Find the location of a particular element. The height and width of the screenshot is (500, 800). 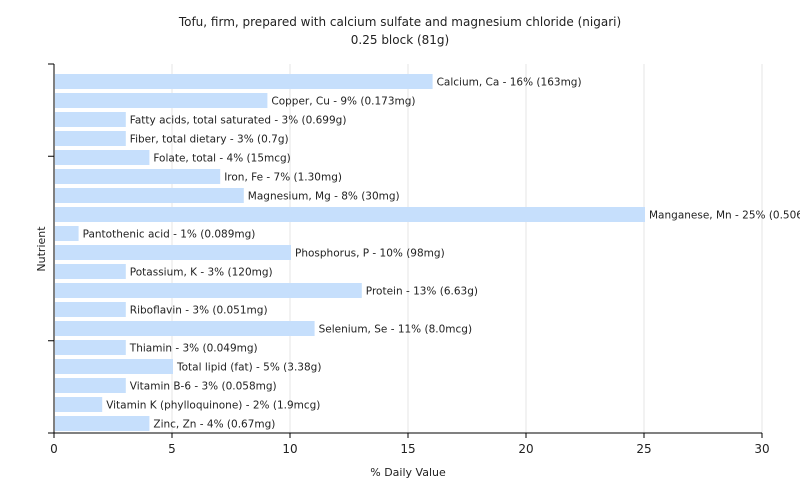

x-tick-label: 20 is located at coordinates (525, 449).